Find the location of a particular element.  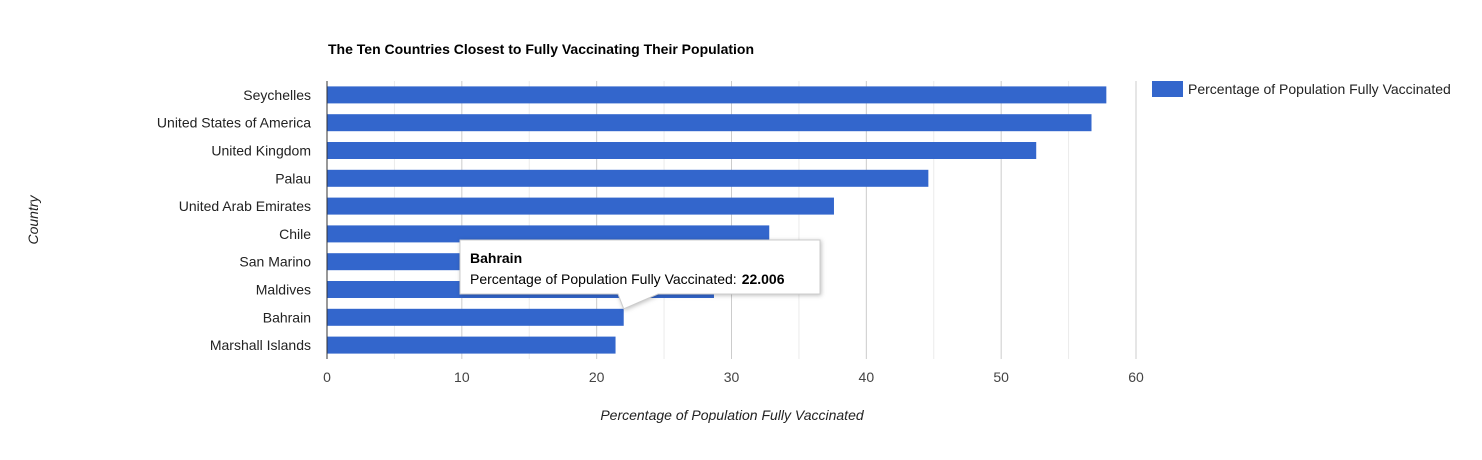

category-label: Marshall Islands is located at coordinates (260, 345).